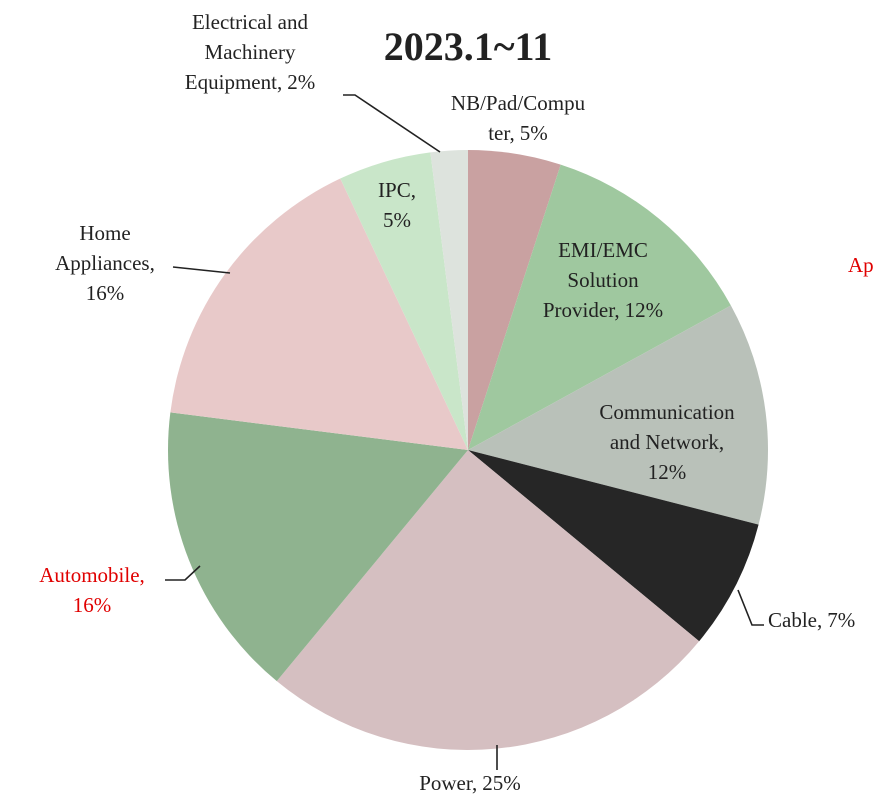  Describe the element at coordinates (468, 46) in the screenshot. I see `chart-title: 2023.1~11` at that location.